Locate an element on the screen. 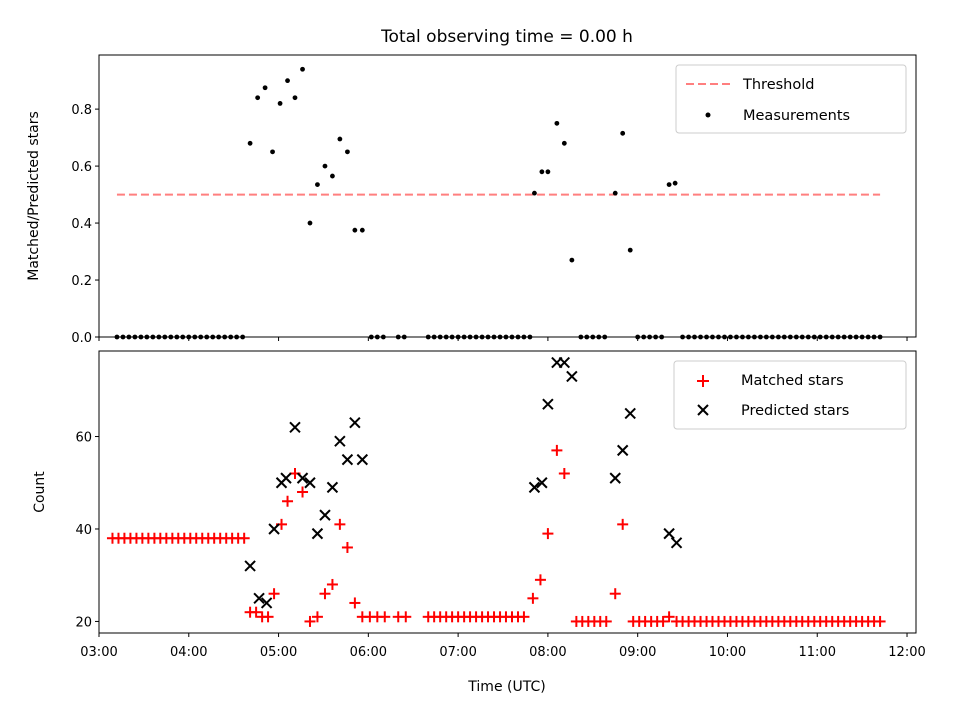 Image resolution: width=960 pixels, height=724 pixels. x-tick-label: 05:00 is located at coordinates (278, 652).